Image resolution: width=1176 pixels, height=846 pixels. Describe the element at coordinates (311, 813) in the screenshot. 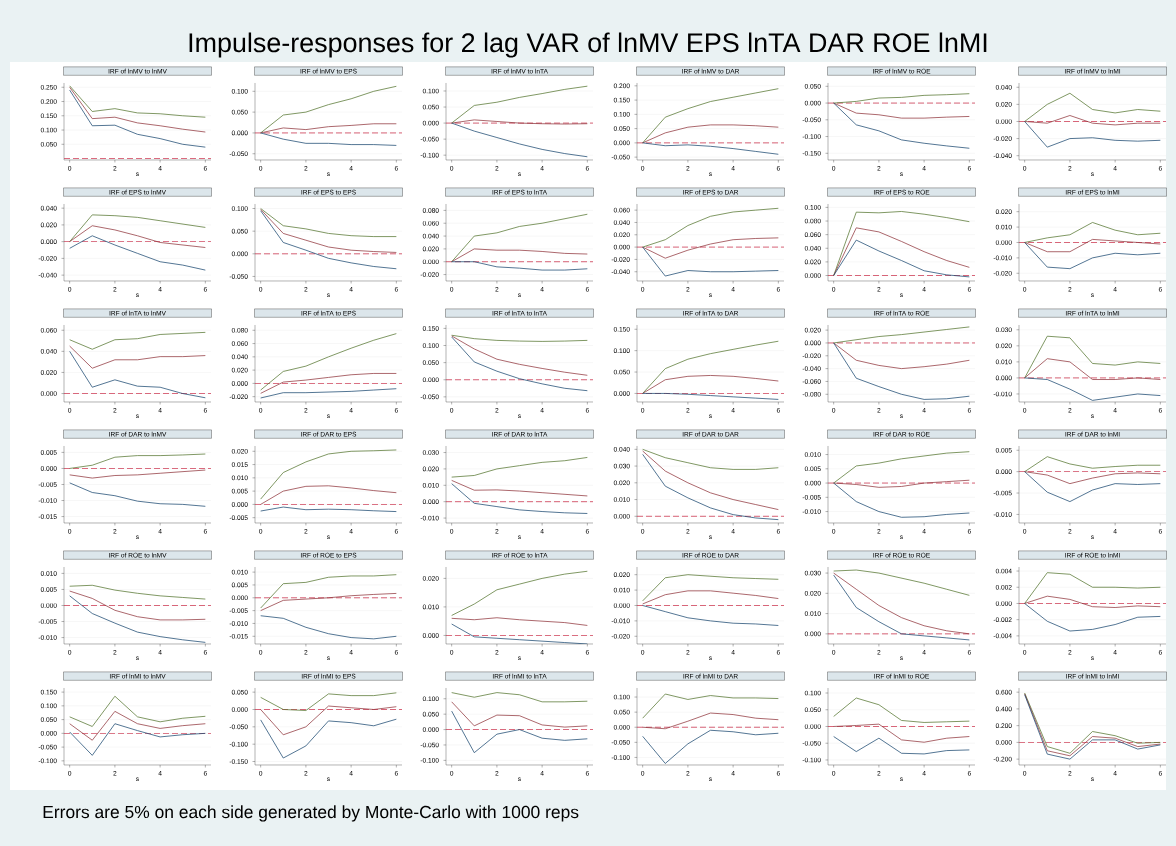

I see `text: Errors are 5% on each side generated by Monte-Carlo with 1000 reps` at that location.